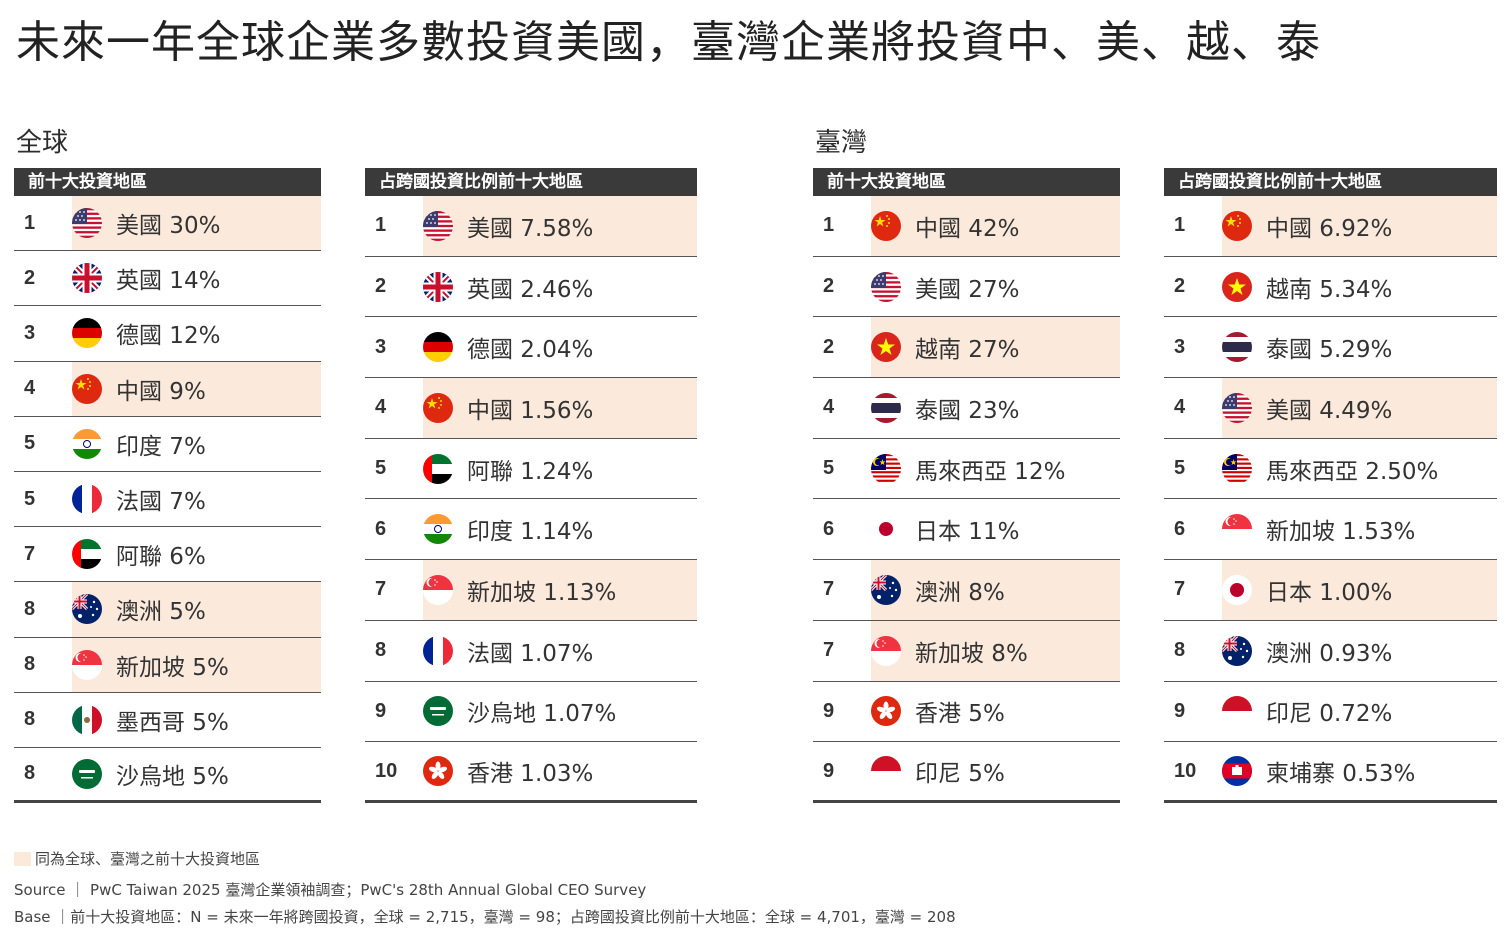 This screenshot has height=934, width=1510. Describe the element at coordinates (531, 469) in the screenshot. I see `table-row: 5 阿聯 1.24%` at that location.